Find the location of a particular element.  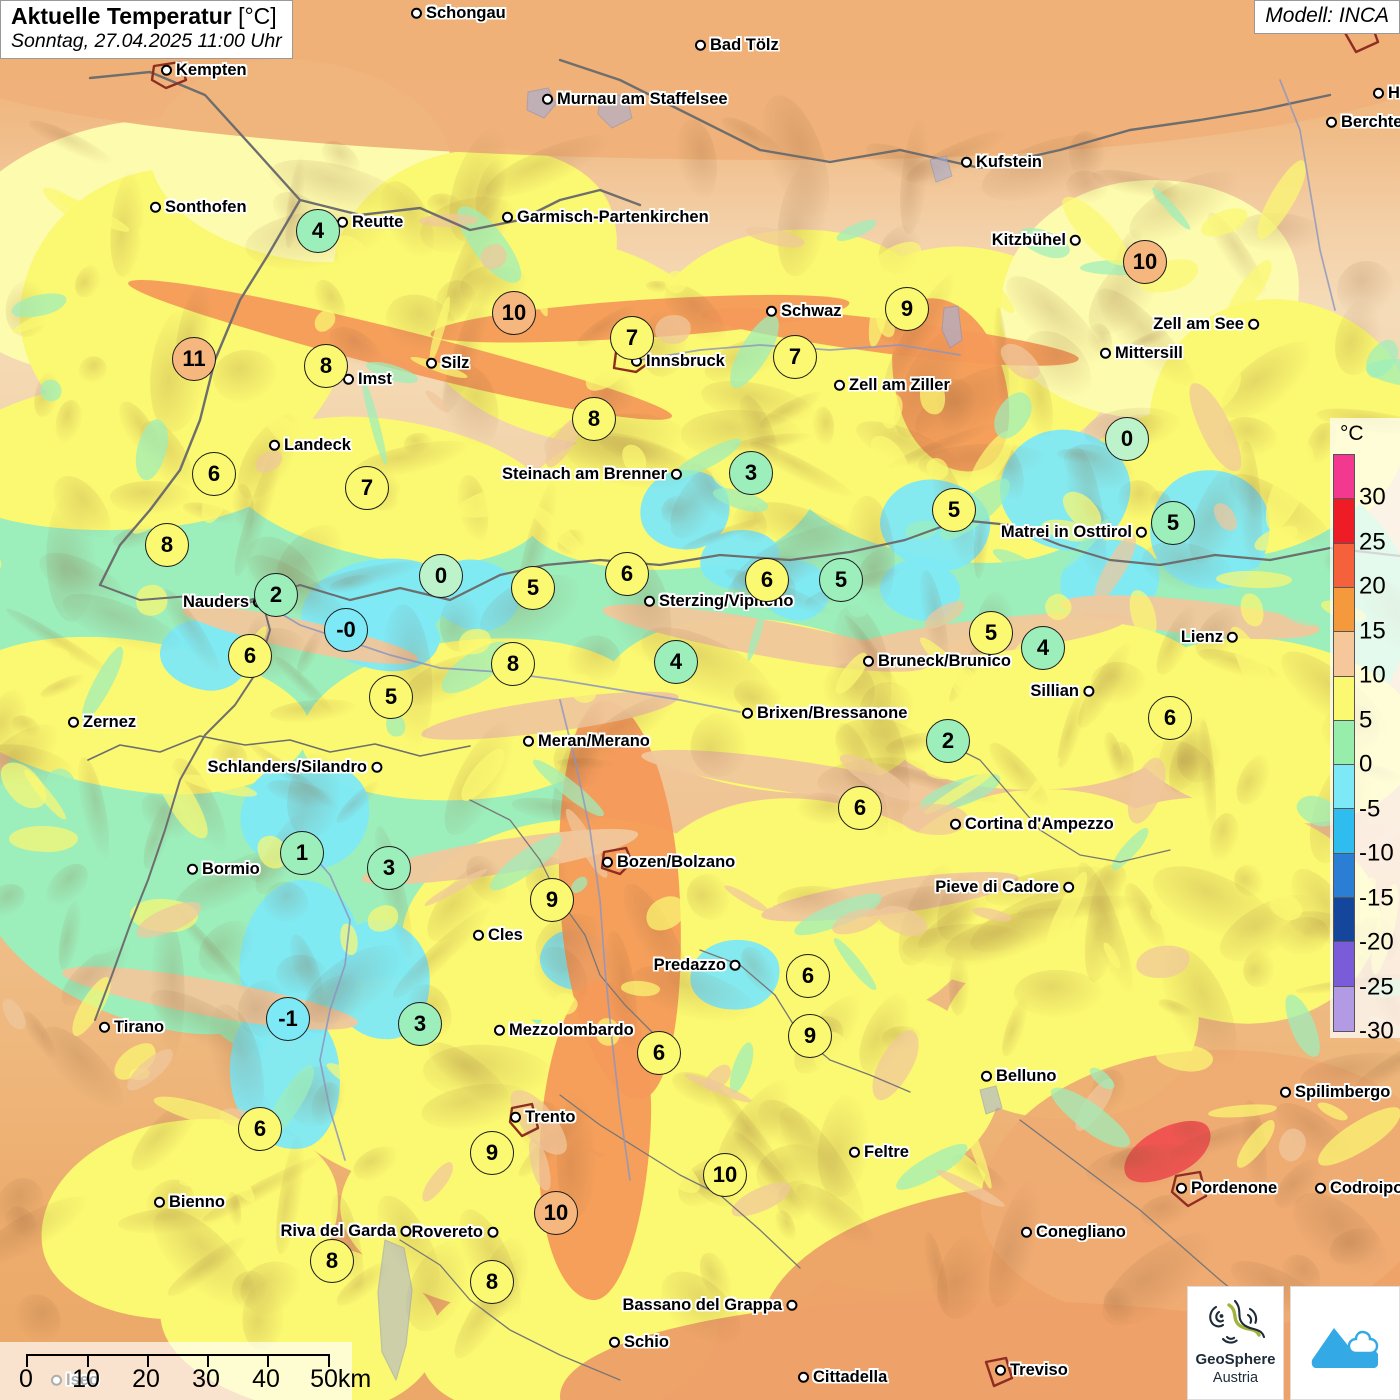

city-name: Schongau is located at coordinates (466, 12).